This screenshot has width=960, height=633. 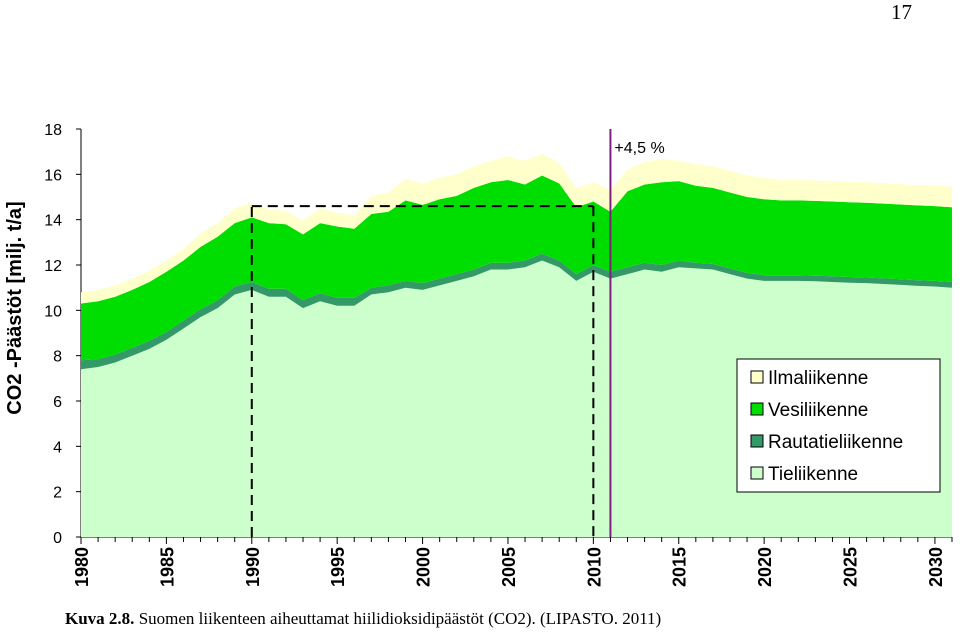 I want to click on legend-label: Tieliikenne, so click(x=813, y=474).